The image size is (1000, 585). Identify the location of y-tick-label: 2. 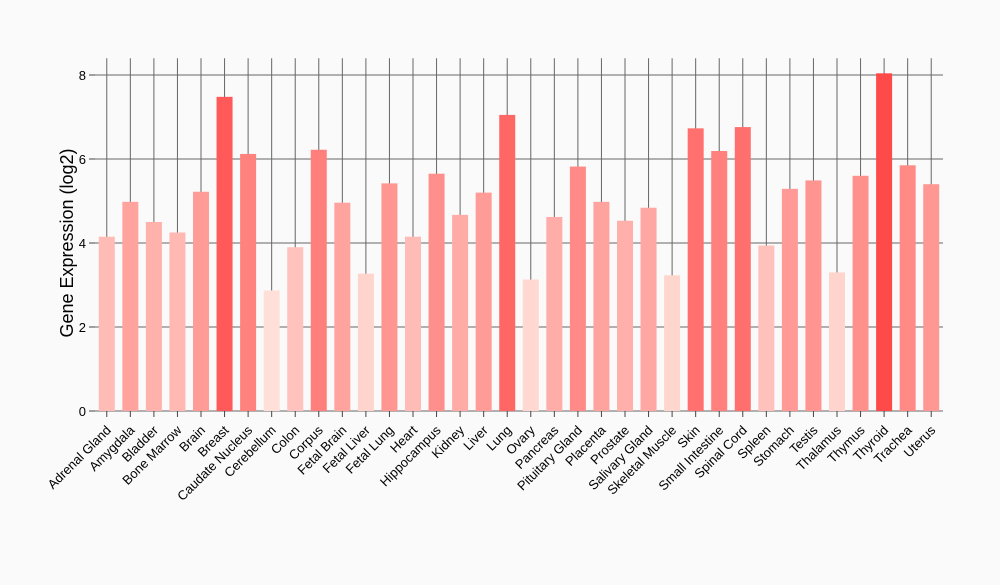
(82, 327).